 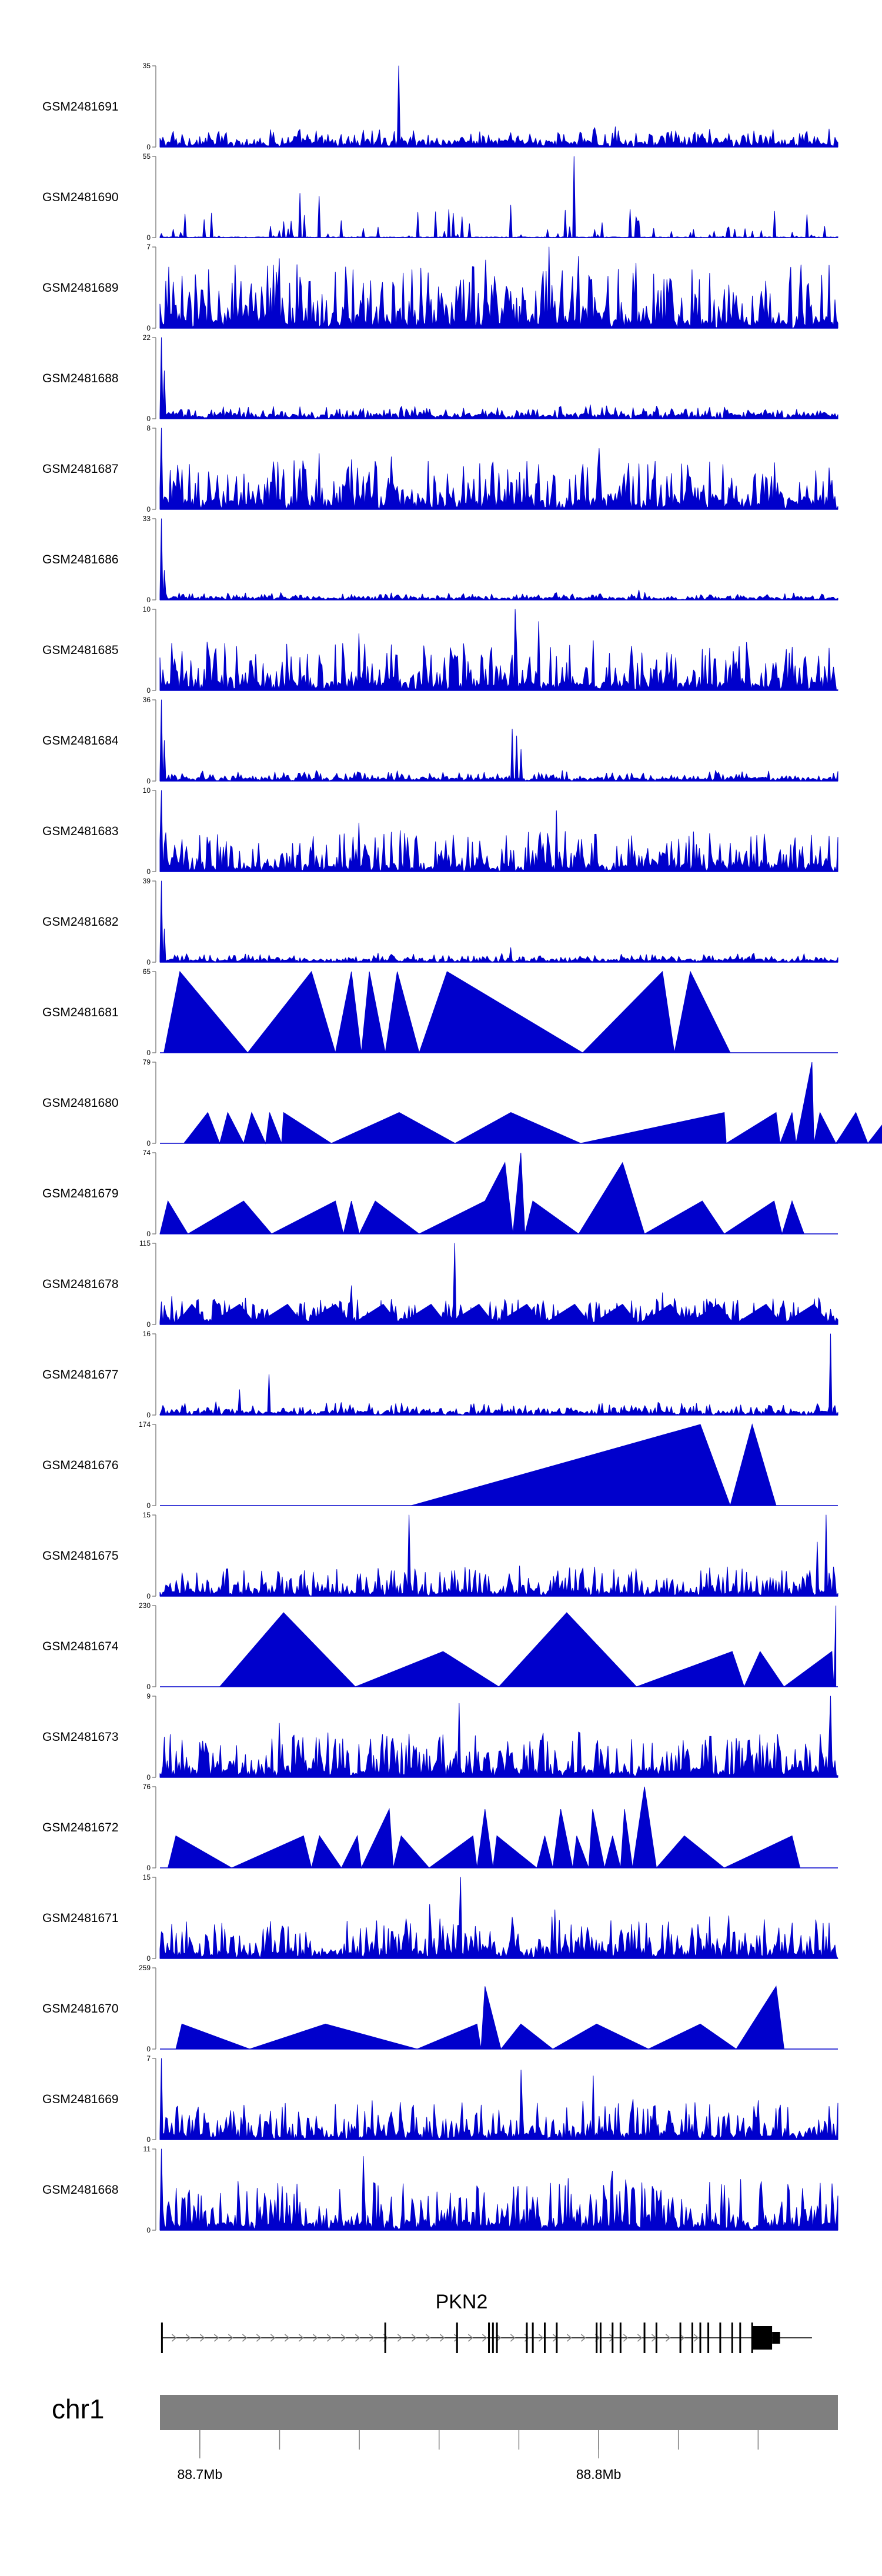 I want to click on track-GSM2481678: GSM2481678 115 0, so click(x=440, y=1284).